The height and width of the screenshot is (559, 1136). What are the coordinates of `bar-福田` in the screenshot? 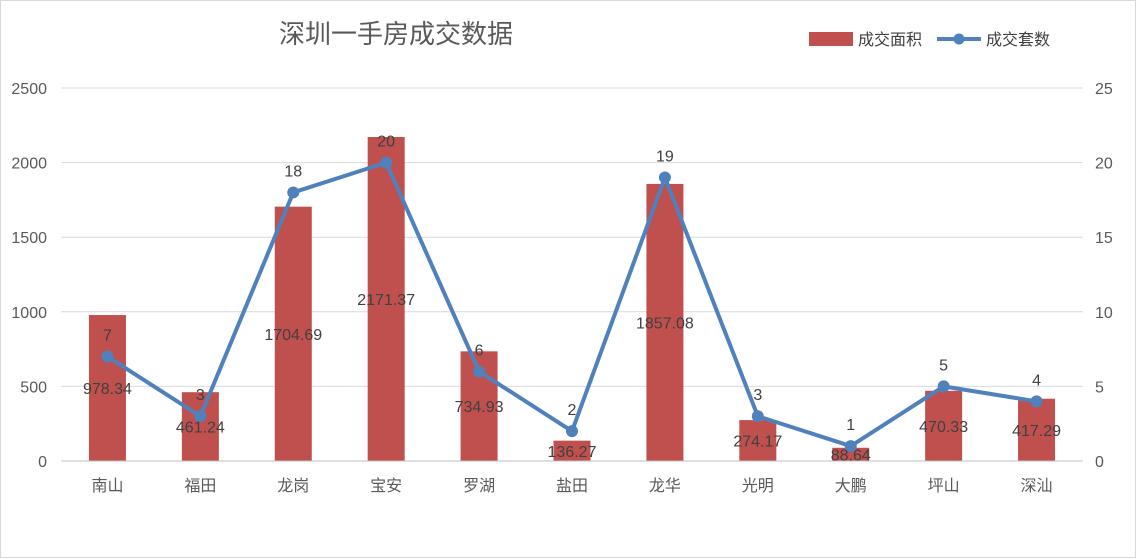 It's located at (200, 426).